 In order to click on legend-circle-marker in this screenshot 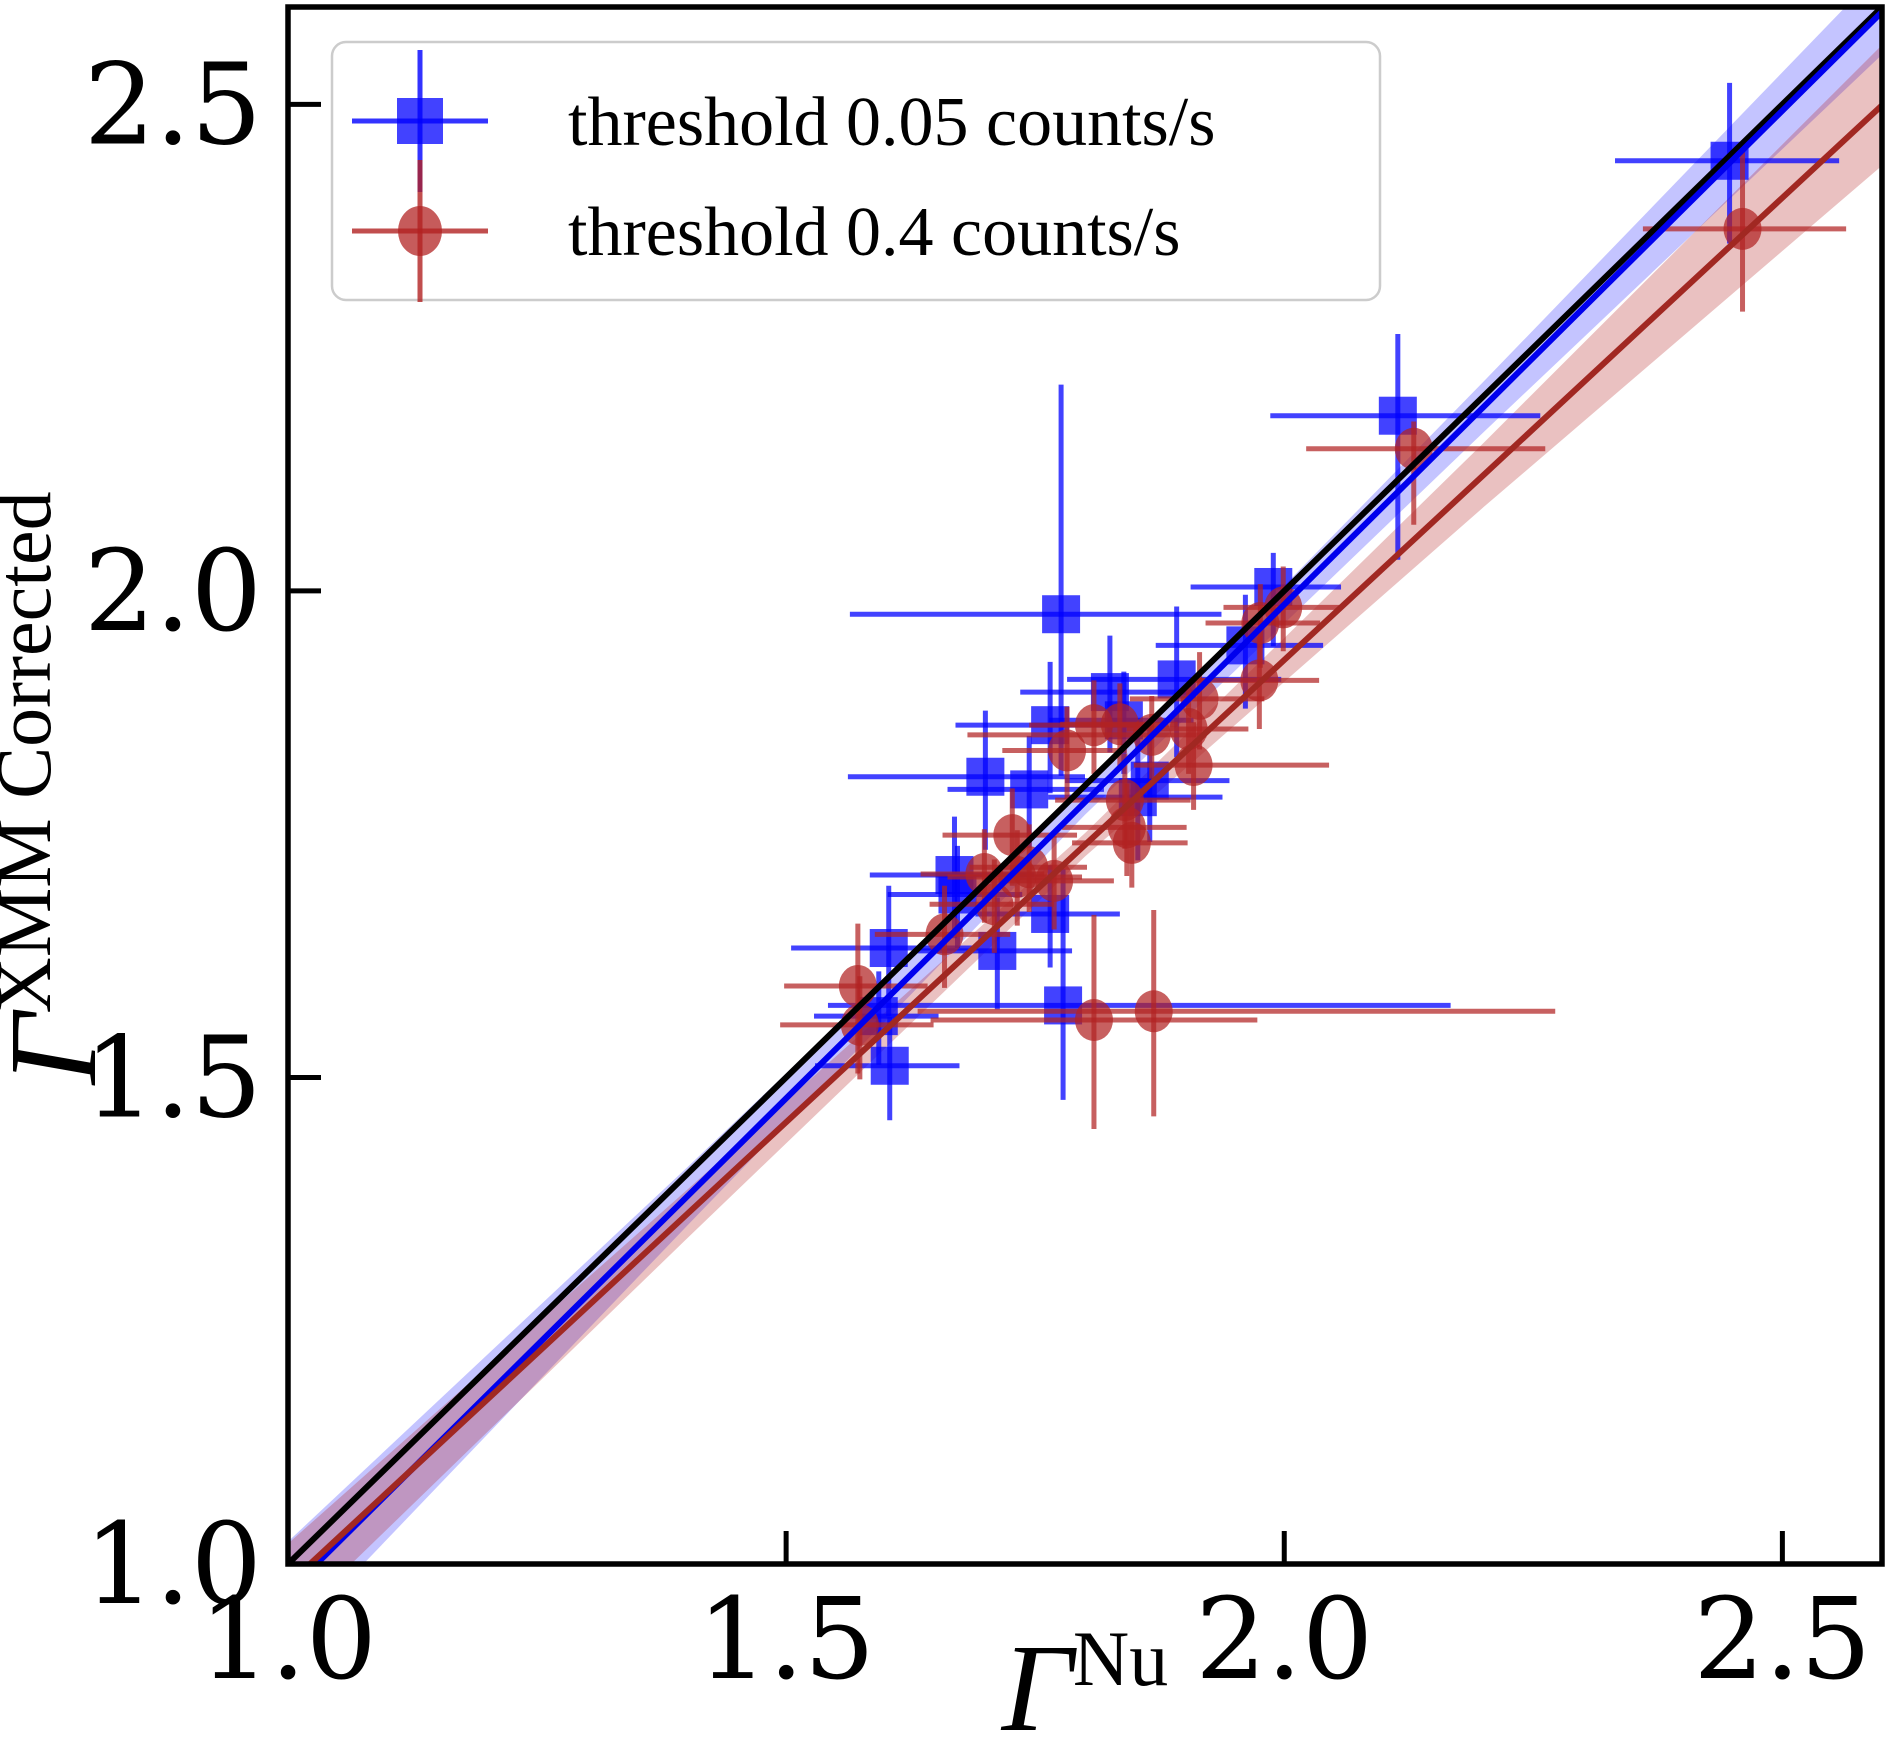, I will do `click(420, 231)`.